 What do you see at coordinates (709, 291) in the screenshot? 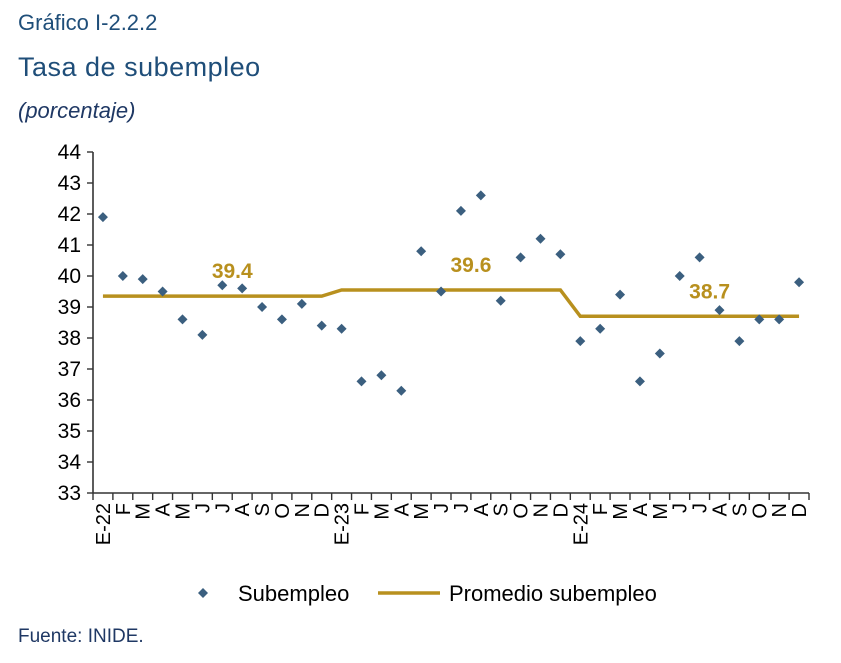
I see `average-label: 38.7` at bounding box center [709, 291].